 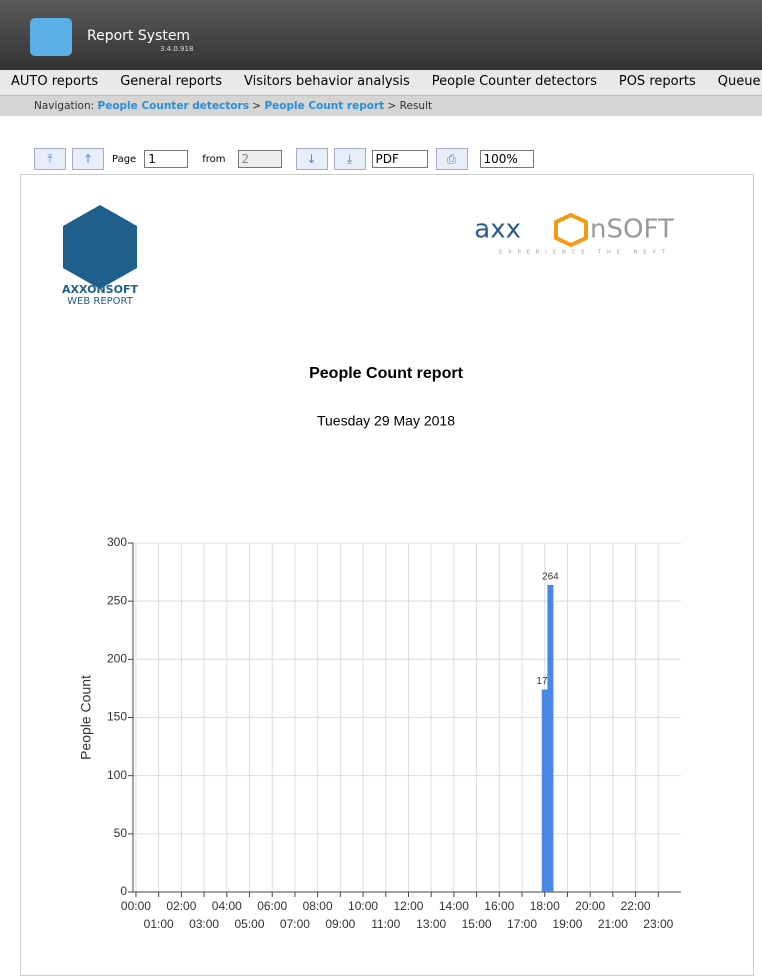 I want to click on app-title: Report System, so click(x=139, y=36).